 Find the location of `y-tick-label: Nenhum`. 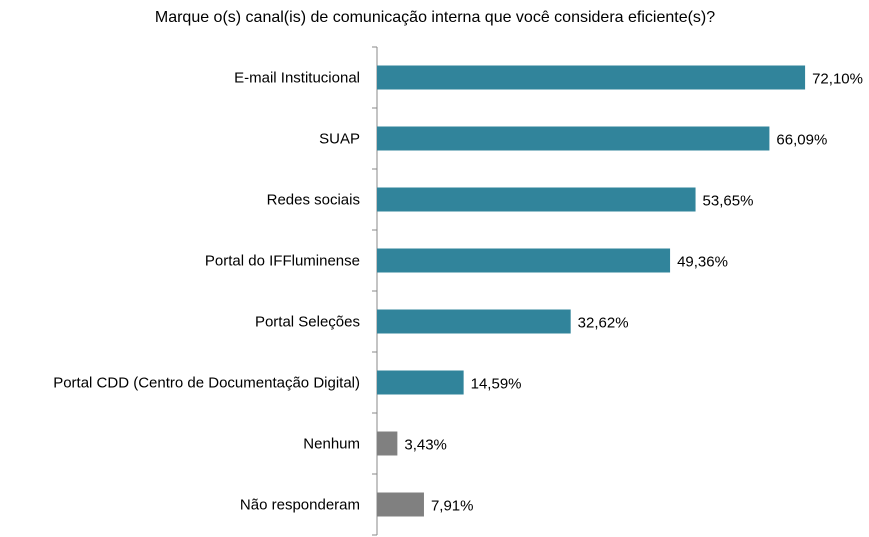

y-tick-label: Nenhum is located at coordinates (331, 443).